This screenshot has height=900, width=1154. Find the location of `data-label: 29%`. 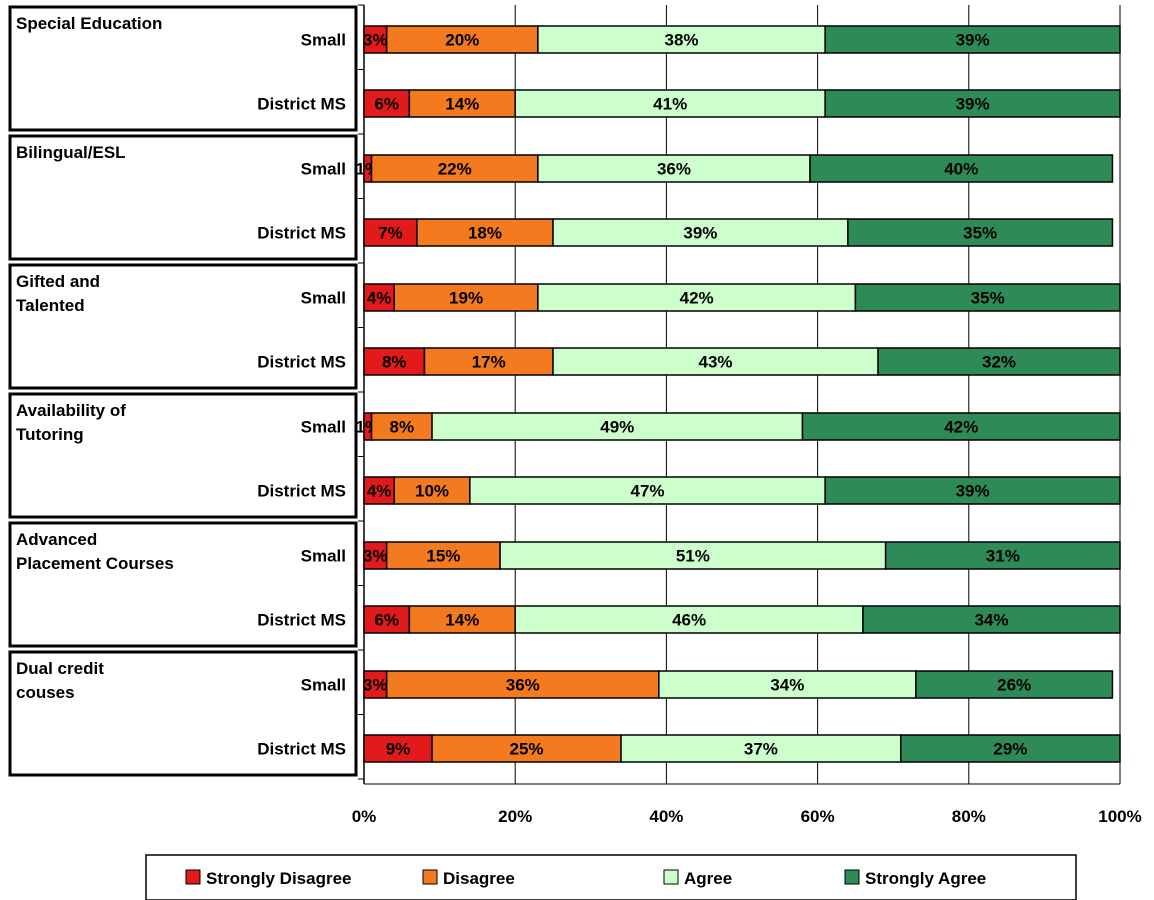

data-label: 29% is located at coordinates (1010, 749).